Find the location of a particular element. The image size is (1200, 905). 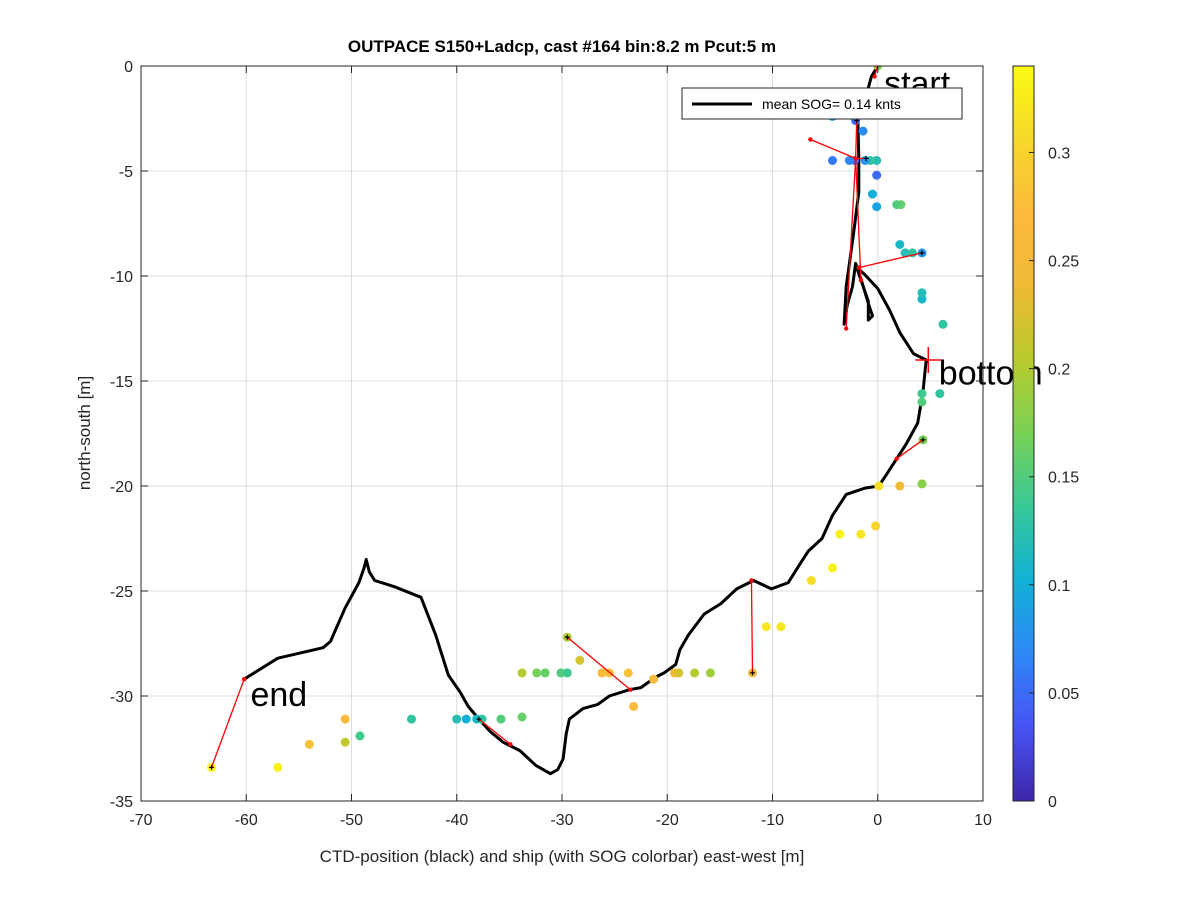

y-tick-label: -30 is located at coordinates (121, 697).